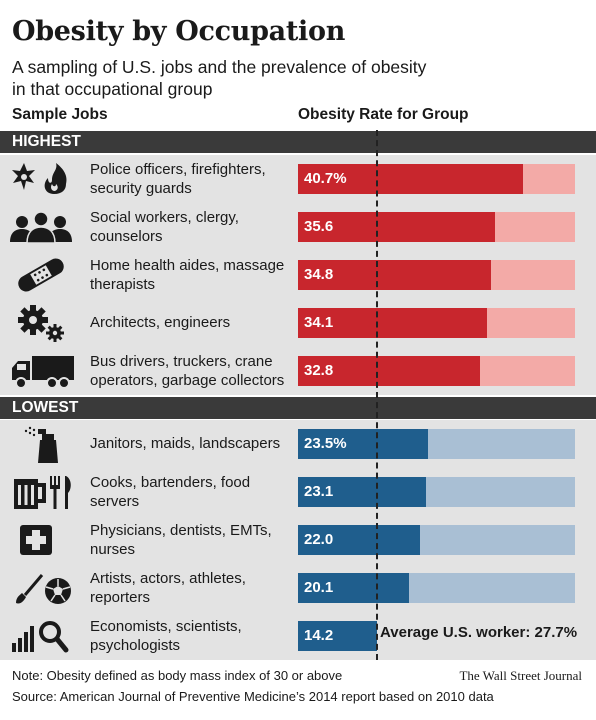 The image size is (596, 720). What do you see at coordinates (383, 114) in the screenshot?
I see `column-header-rate: Obesity Rate for Group` at bounding box center [383, 114].